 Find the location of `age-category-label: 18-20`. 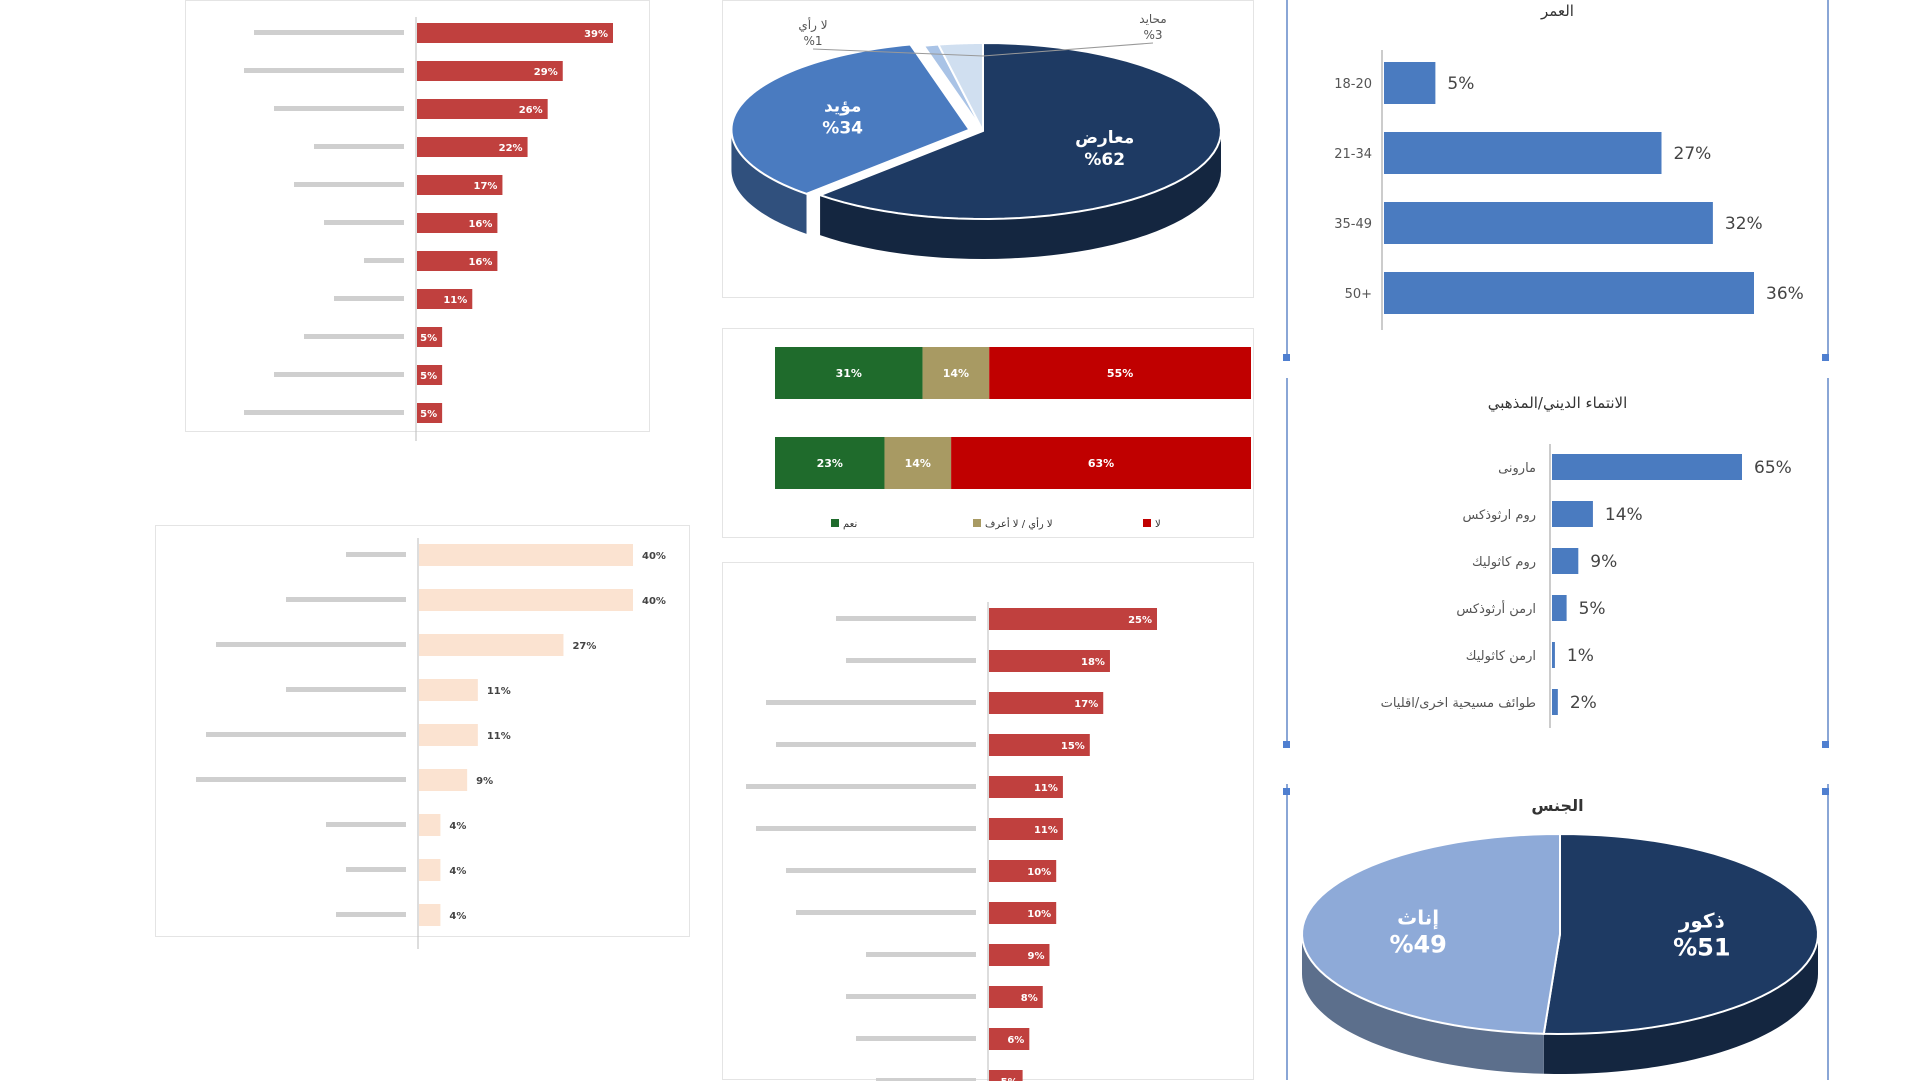

age-category-label: 18-20 is located at coordinates (1353, 84).